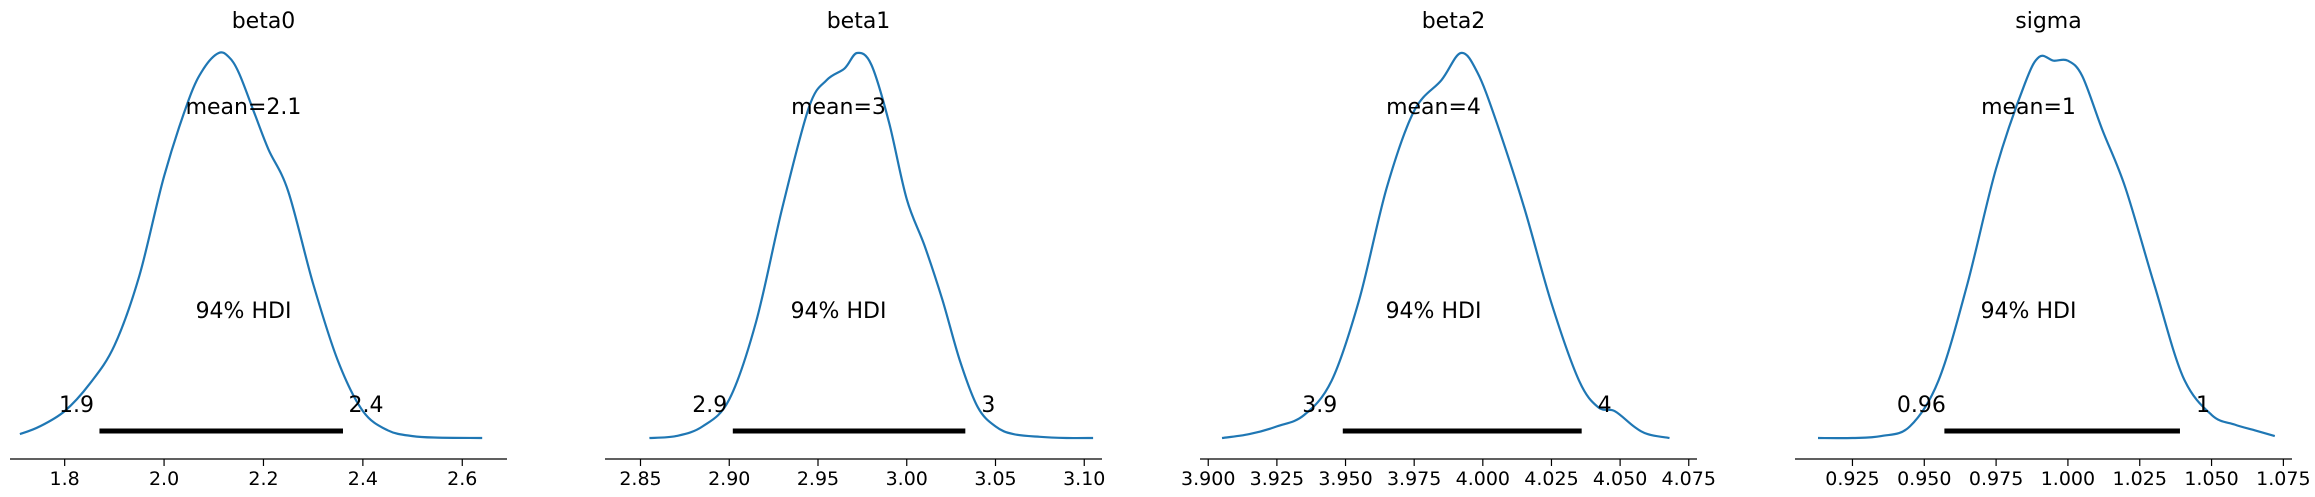 The height and width of the screenshot is (497, 2315). What do you see at coordinates (1620, 479) in the screenshot?
I see `x-tick-label: 4.050` at bounding box center [1620, 479].